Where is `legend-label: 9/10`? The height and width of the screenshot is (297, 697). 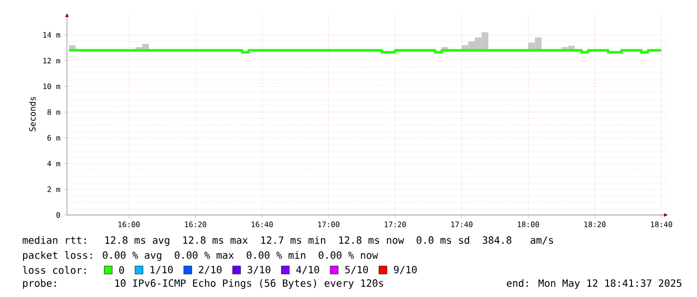 legend-label: 9/10 is located at coordinates (405, 270).